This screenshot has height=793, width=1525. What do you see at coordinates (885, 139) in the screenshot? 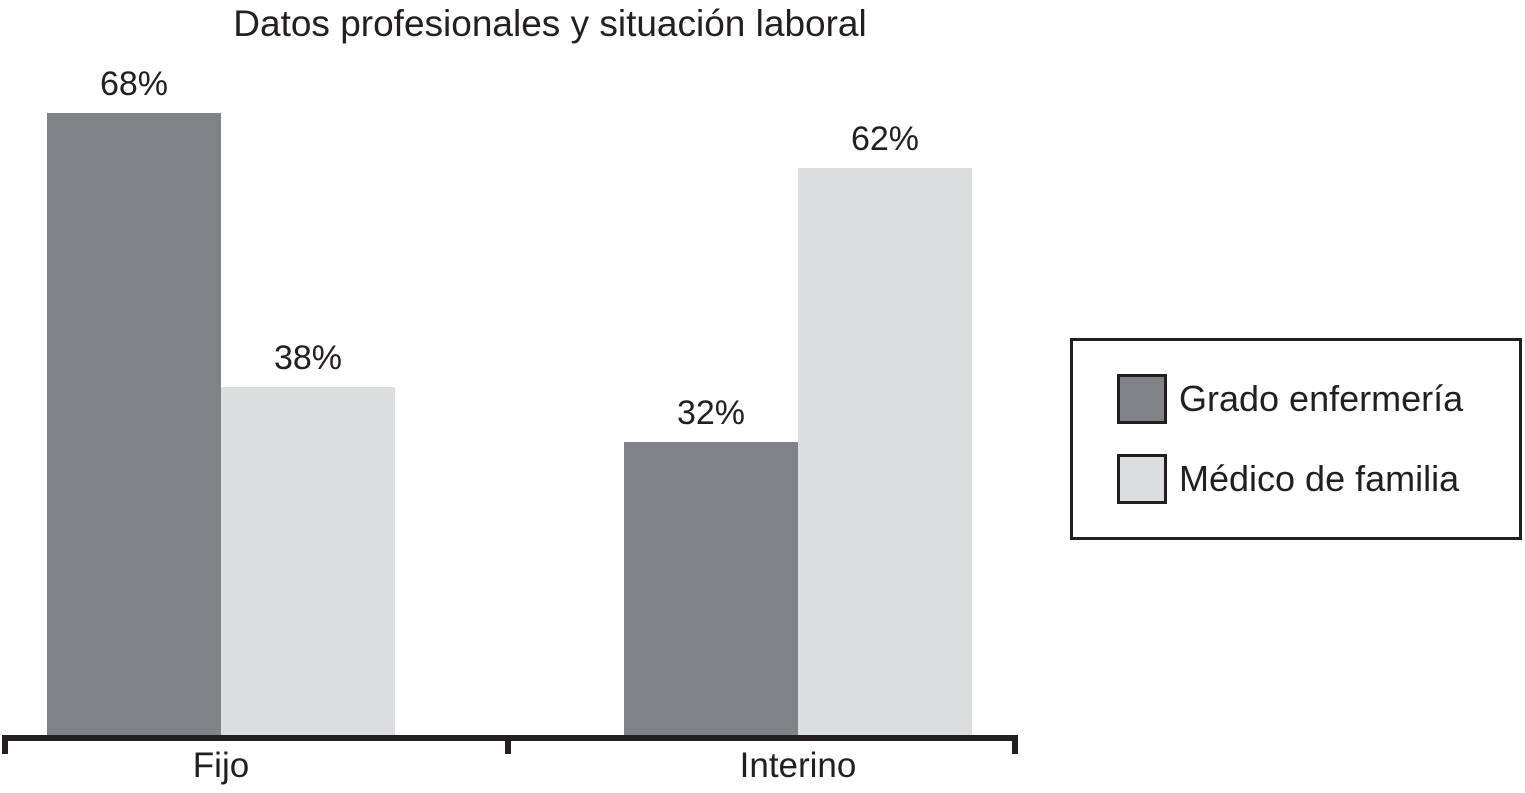
I see `bar-value-label-interino-medico-de-familia: 62%` at bounding box center [885, 139].